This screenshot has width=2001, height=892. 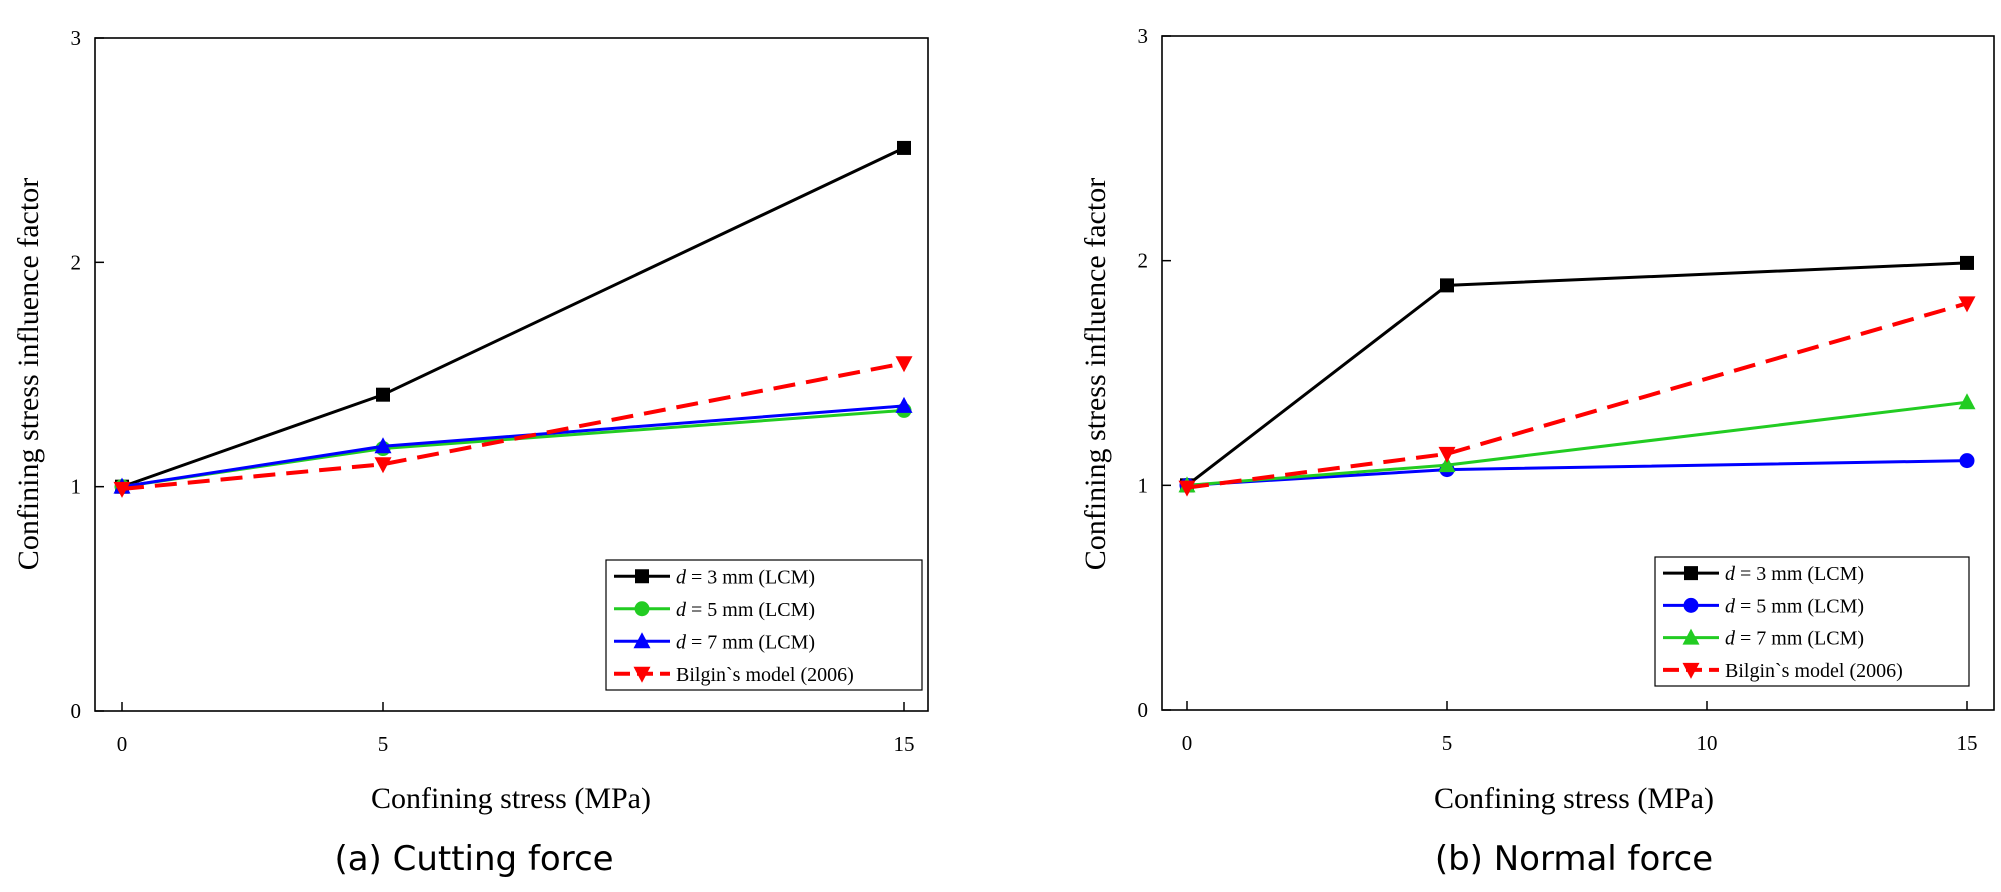 I want to click on chart-caption: (a) Cutting force, so click(x=473, y=859).